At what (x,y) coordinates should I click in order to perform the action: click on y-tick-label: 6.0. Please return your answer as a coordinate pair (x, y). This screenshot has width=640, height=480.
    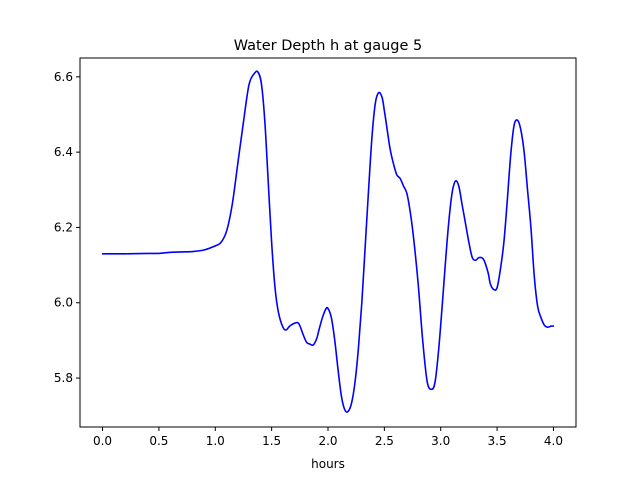
    Looking at the image, I should click on (63, 303).